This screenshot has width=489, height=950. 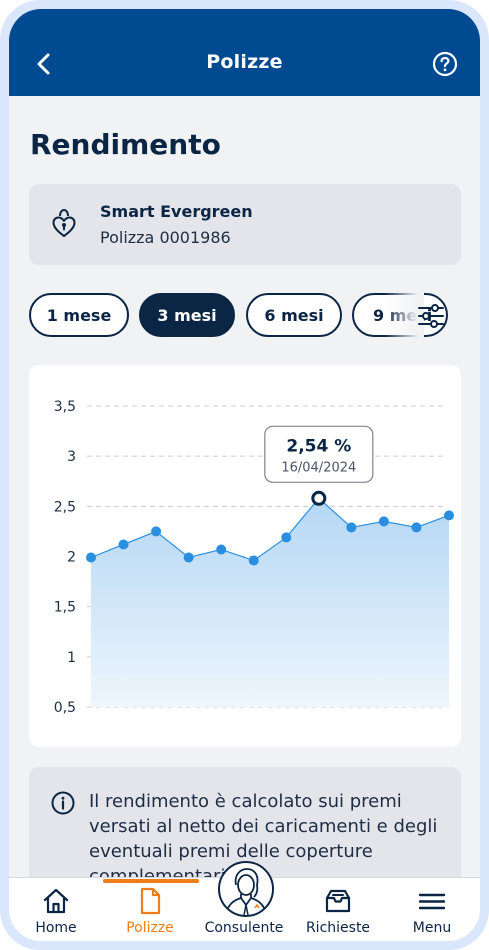 What do you see at coordinates (244, 928) in the screenshot?
I see `tab-consulente-label: Consulente` at bounding box center [244, 928].